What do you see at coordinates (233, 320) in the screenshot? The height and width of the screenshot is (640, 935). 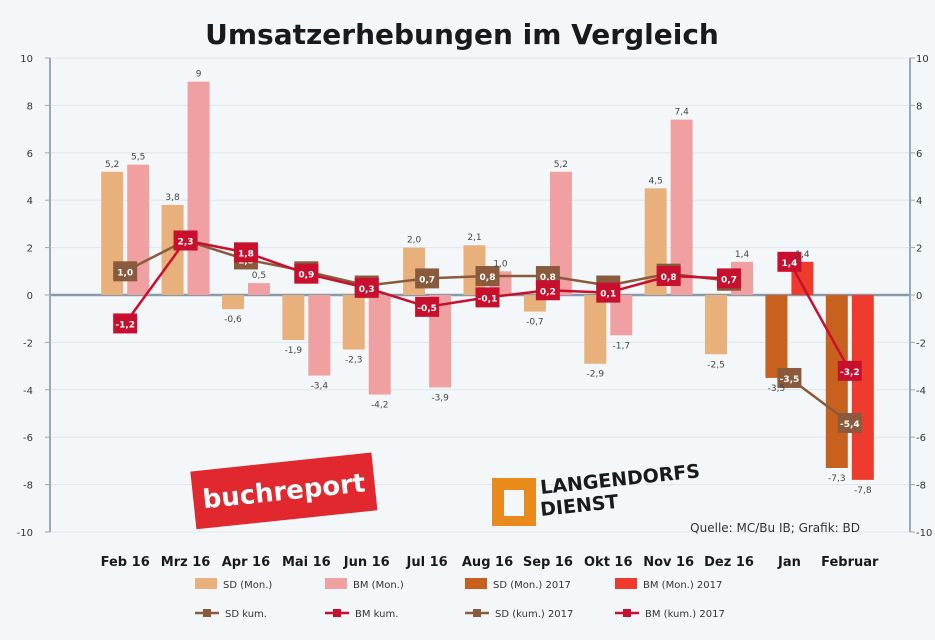 I see `bar-value-label: -0,6` at bounding box center [233, 320].